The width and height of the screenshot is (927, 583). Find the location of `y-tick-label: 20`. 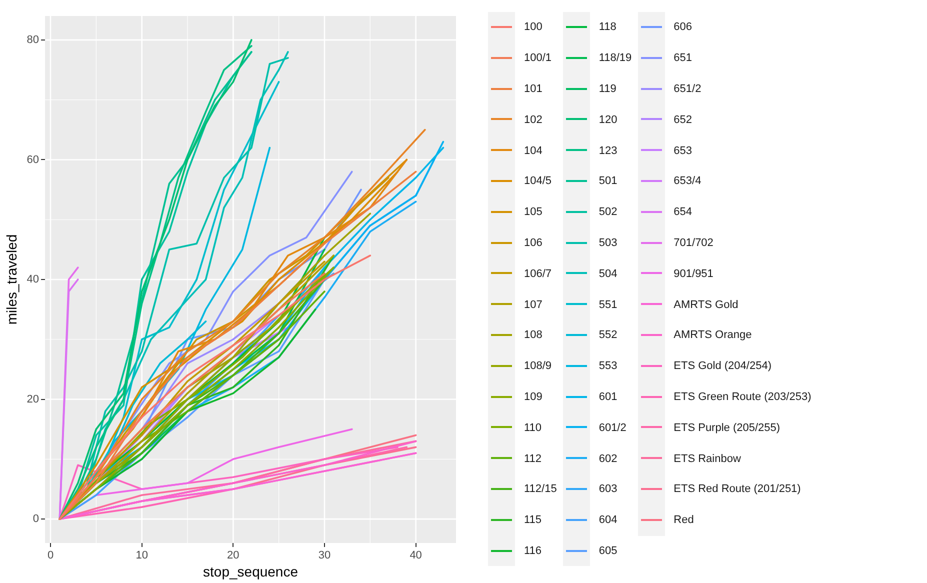

y-tick-label: 20 is located at coordinates (33, 399).